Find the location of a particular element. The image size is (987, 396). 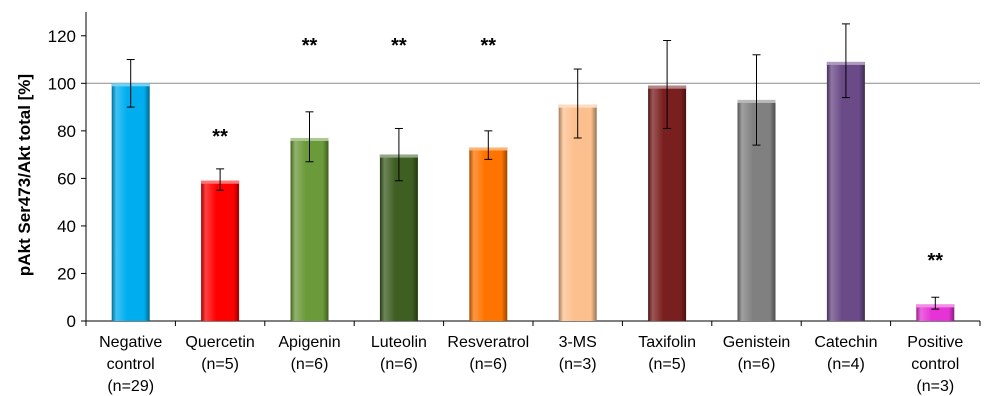

x-category-label: Positive is located at coordinates (935, 342).